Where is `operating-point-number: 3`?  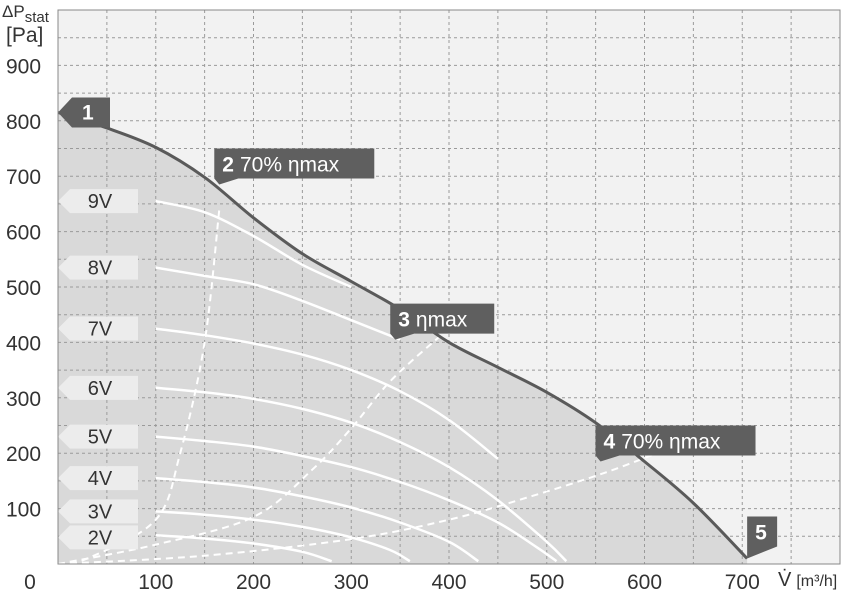
operating-point-number: 3 is located at coordinates (404, 320).